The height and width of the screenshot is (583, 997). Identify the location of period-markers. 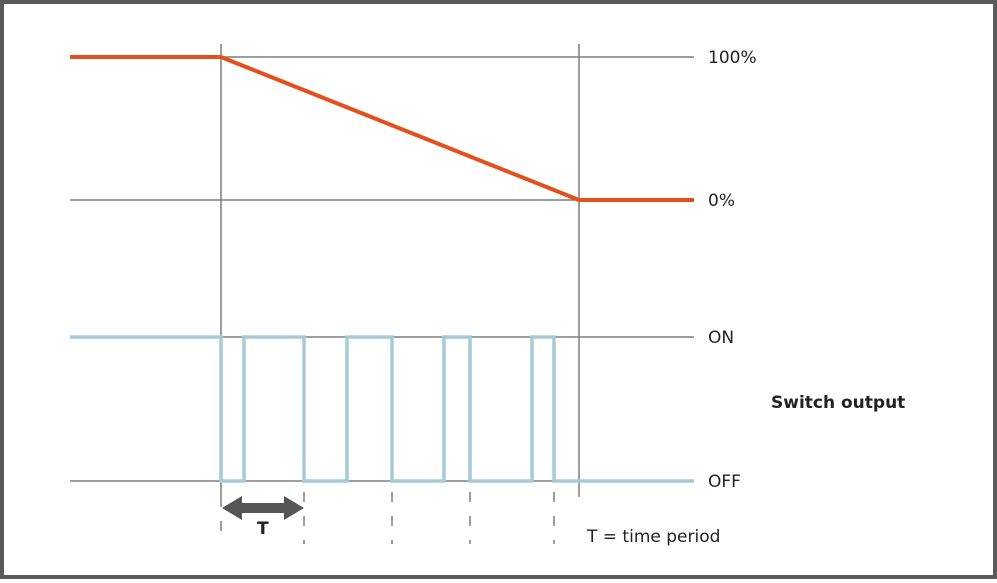
(387, 518).